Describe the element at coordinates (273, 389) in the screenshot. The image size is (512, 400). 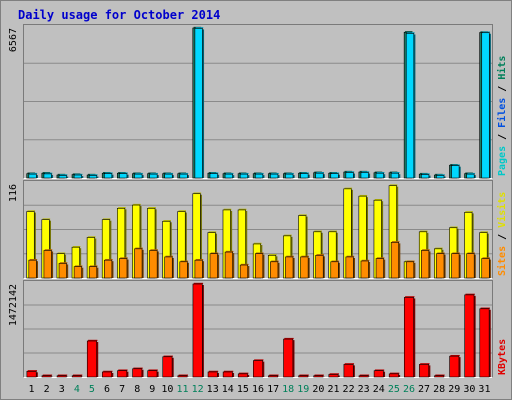
I see `x-tick-label: 17` at that location.